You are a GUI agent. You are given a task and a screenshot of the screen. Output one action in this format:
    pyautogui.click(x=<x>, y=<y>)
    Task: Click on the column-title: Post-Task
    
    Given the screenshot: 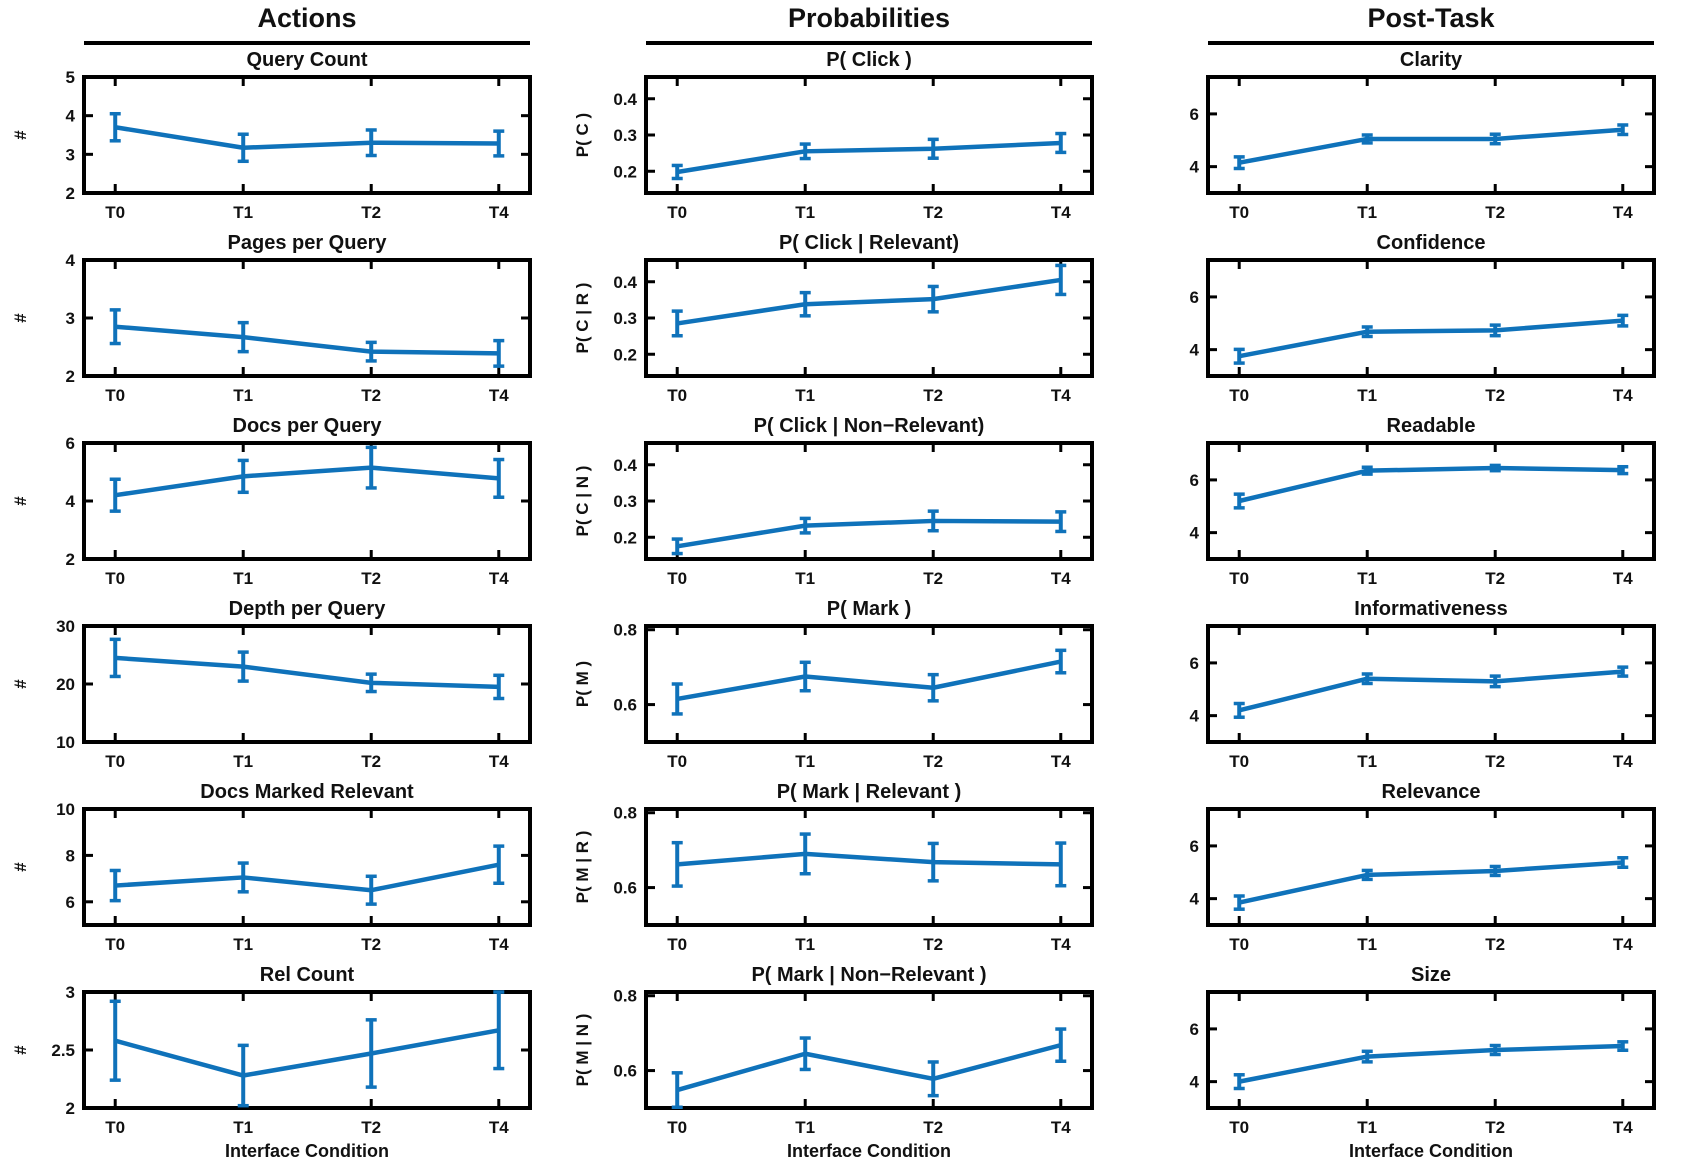 What is the action you would take?
    pyautogui.click(x=1431, y=18)
    